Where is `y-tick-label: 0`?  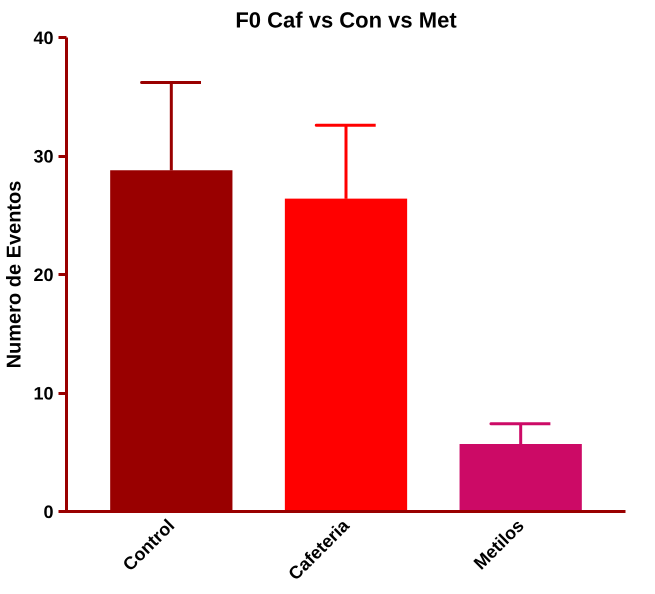 y-tick-label: 0 is located at coordinates (48, 512).